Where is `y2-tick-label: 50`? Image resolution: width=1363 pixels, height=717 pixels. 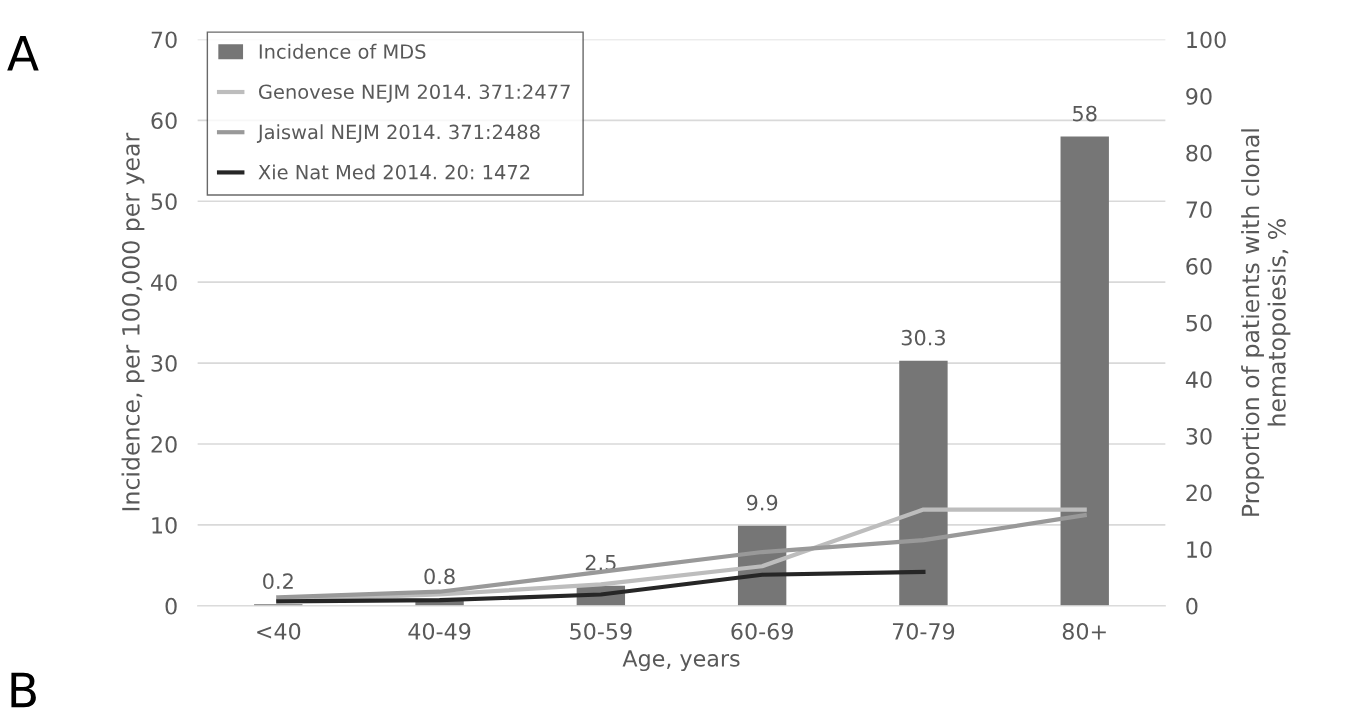 y2-tick-label: 50 is located at coordinates (1199, 323).